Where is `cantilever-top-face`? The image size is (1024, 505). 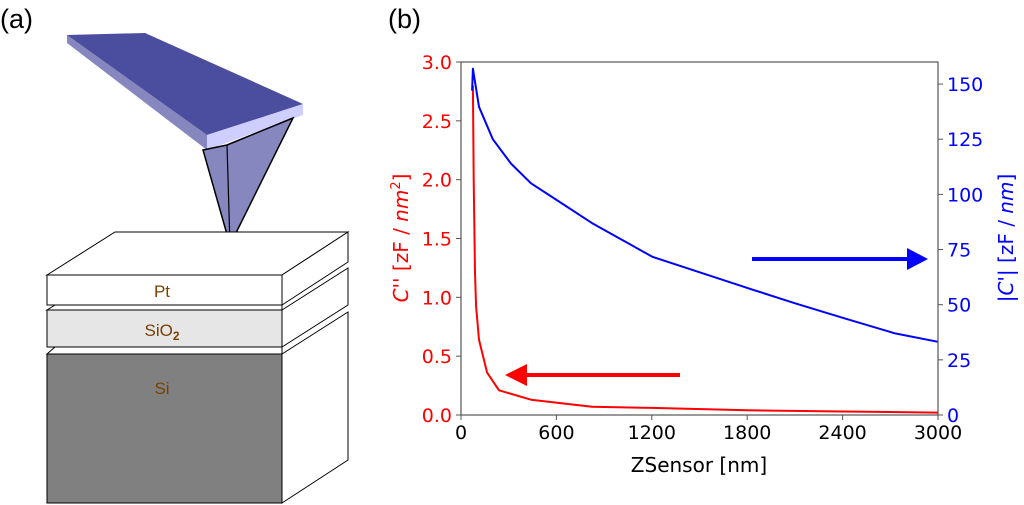
cantilever-top-face is located at coordinates (185, 84).